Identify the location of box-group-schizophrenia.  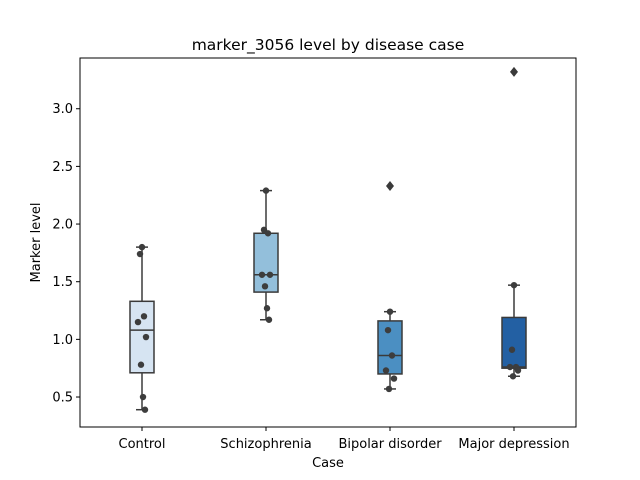
(266, 255).